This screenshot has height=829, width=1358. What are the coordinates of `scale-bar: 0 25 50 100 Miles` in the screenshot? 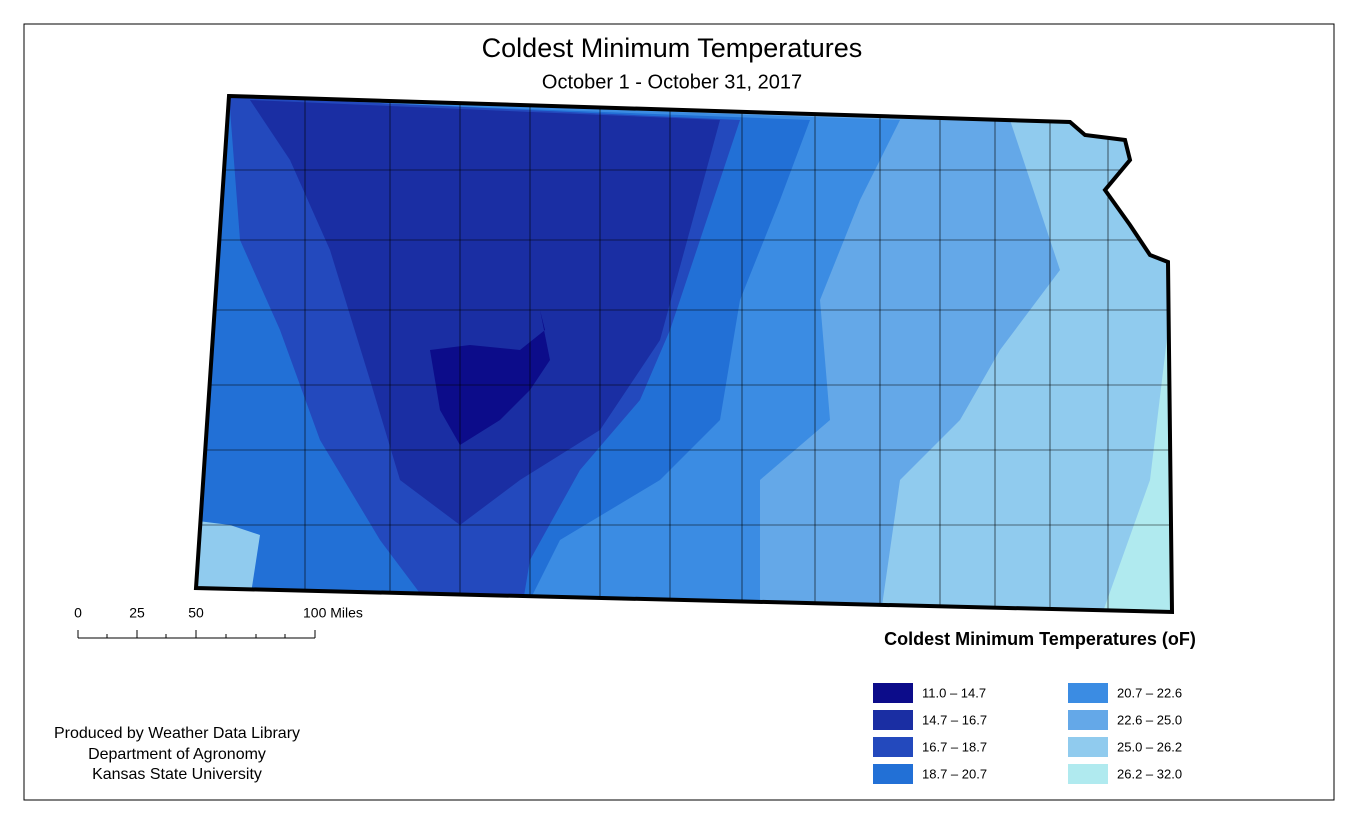 It's located at (218, 622).